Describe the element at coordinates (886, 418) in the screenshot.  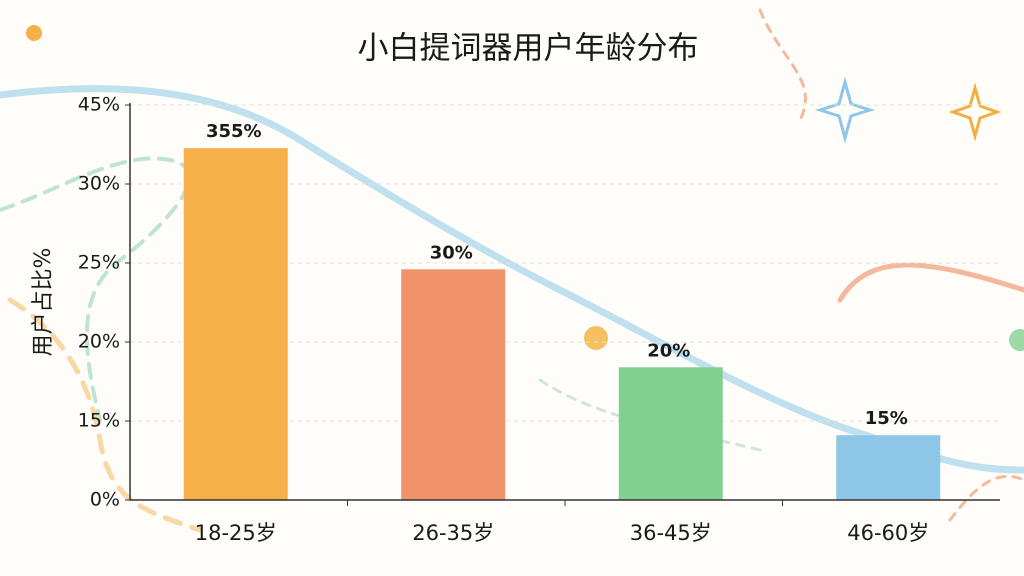
I see `data-label: 15%` at that location.